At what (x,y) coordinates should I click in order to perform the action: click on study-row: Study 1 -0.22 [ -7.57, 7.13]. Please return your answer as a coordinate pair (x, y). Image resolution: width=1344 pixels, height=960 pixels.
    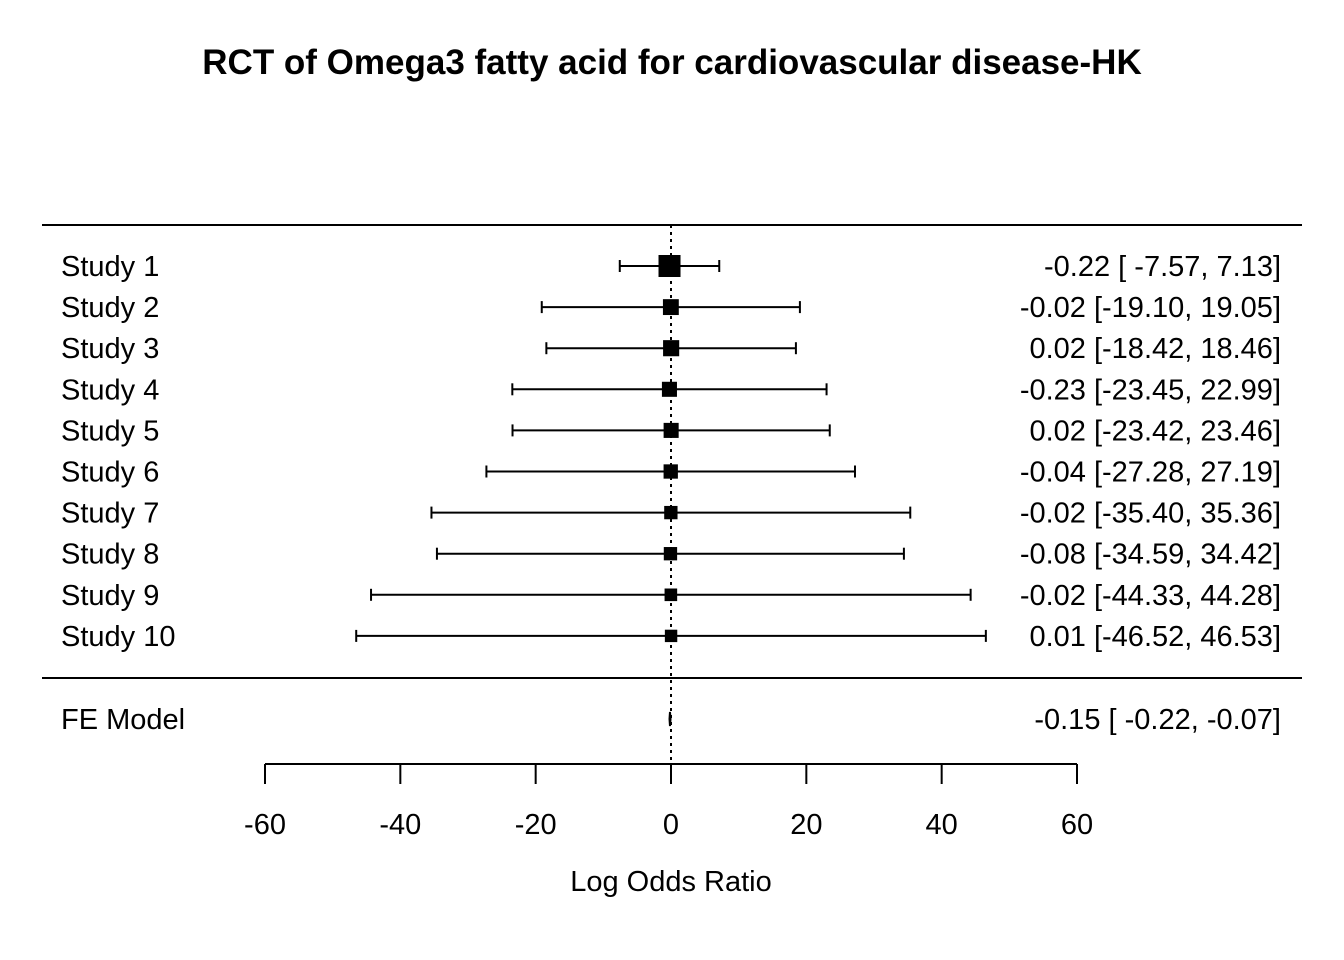
    Looking at the image, I should click on (671, 267).